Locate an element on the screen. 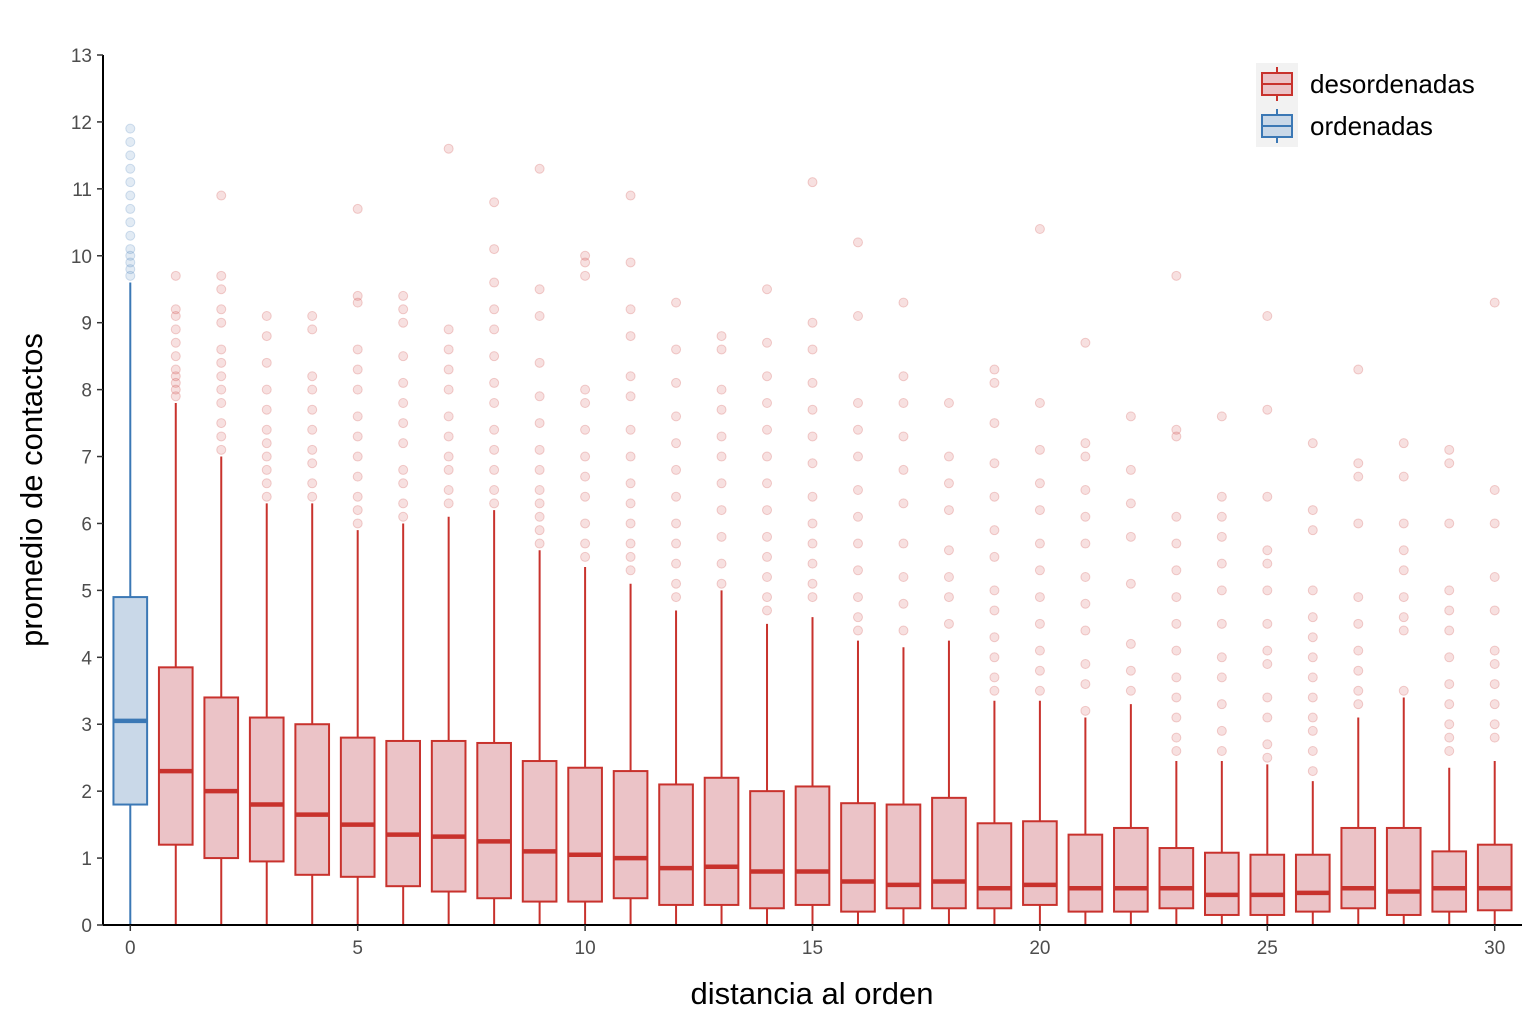 The width and height of the screenshot is (1536, 1024). x-axis-ticks: 0 5 10 15 20 25 30 is located at coordinates (815, 942).